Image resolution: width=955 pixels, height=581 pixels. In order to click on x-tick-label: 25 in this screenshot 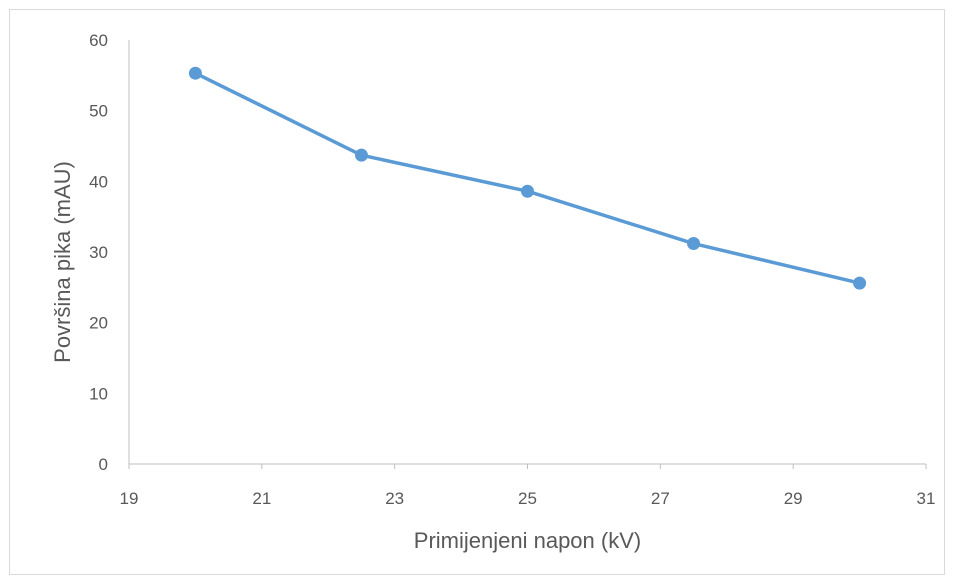, I will do `click(527, 498)`.